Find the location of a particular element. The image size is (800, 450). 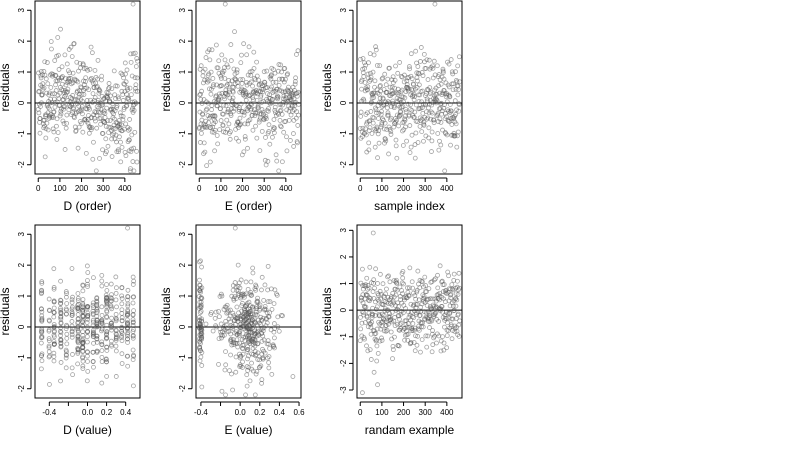

y-axis-title: residuals is located at coordinates (327, 87).